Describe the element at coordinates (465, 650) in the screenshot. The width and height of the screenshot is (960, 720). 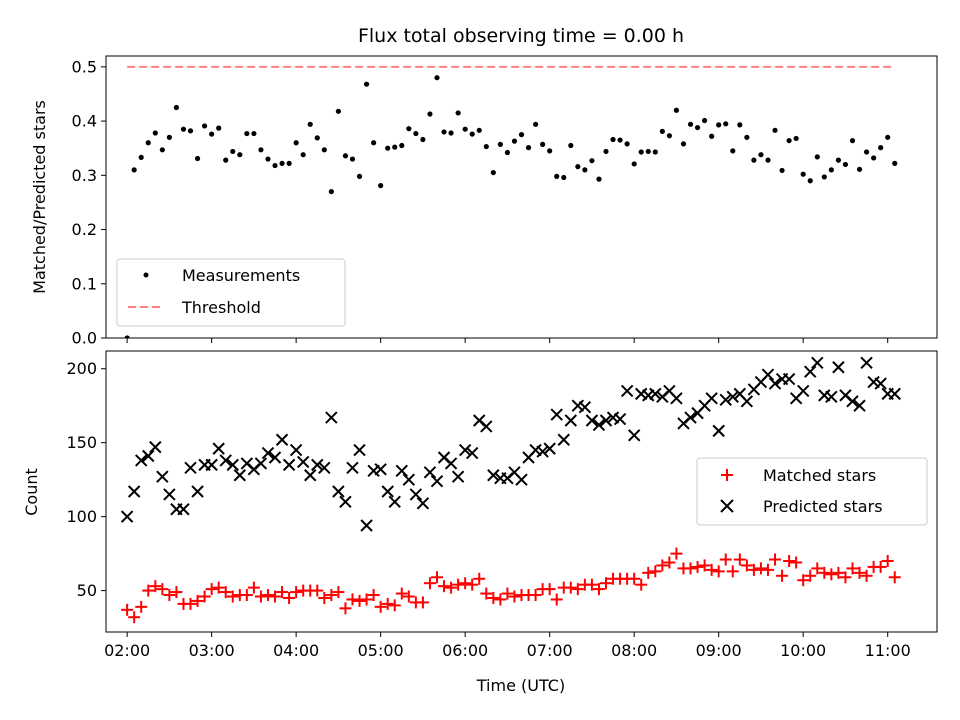
I see `x-tick-label: 06:00` at that location.